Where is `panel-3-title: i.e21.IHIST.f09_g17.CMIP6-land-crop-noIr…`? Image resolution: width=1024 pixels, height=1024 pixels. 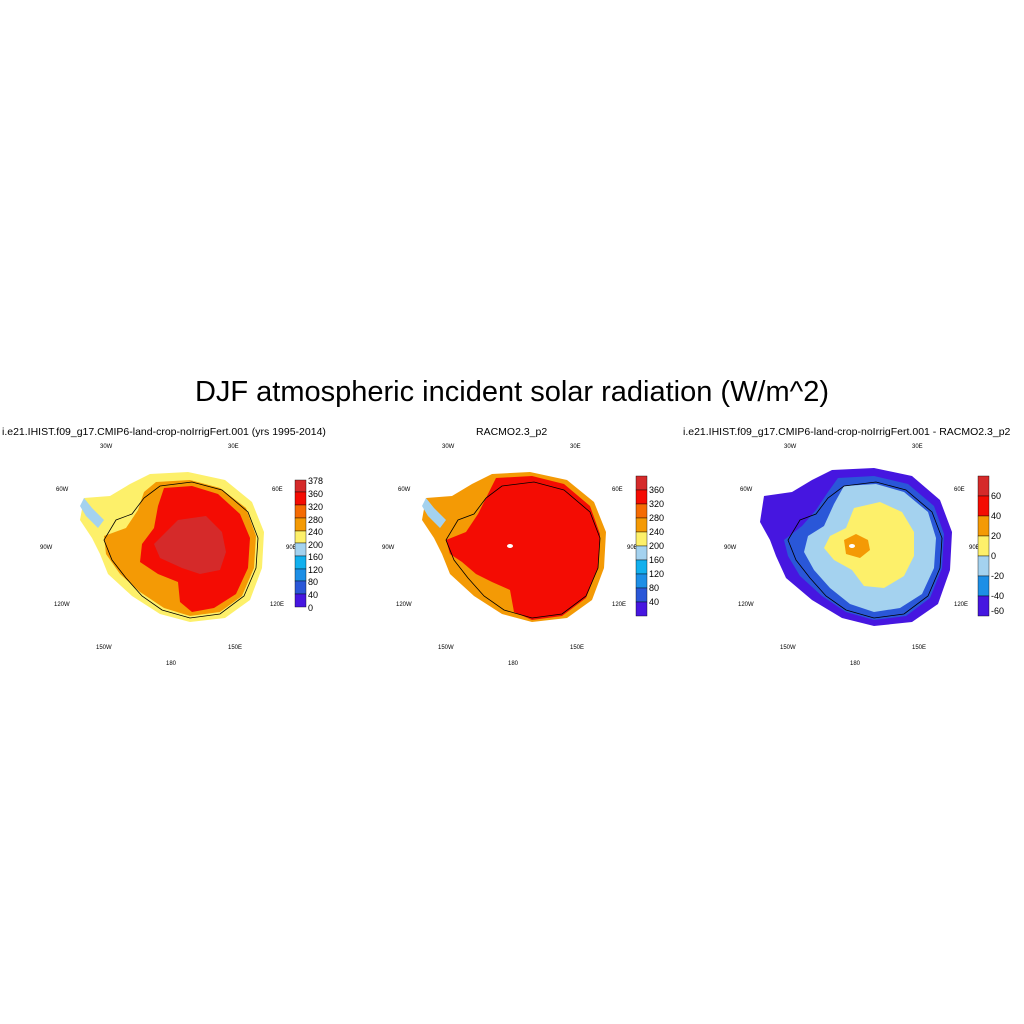
panel-3-title: i.e21.IHIST.f09_g17.CMIP6-land-crop-noIr… is located at coordinates (847, 432).